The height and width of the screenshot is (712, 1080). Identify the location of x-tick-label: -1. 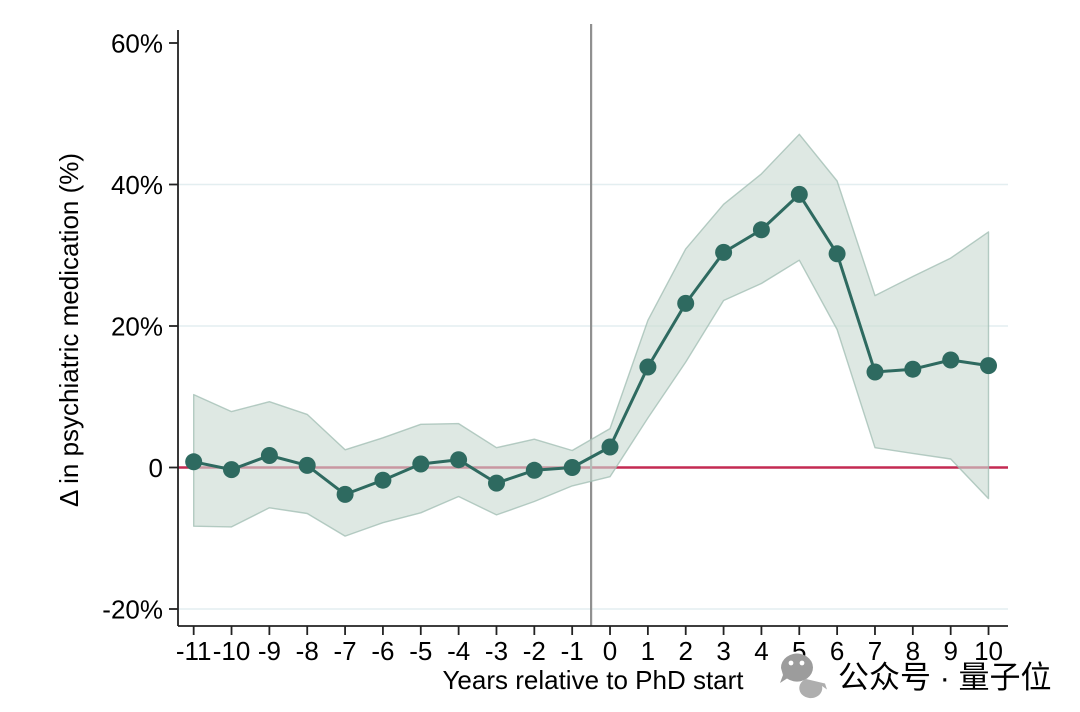
(572, 651).